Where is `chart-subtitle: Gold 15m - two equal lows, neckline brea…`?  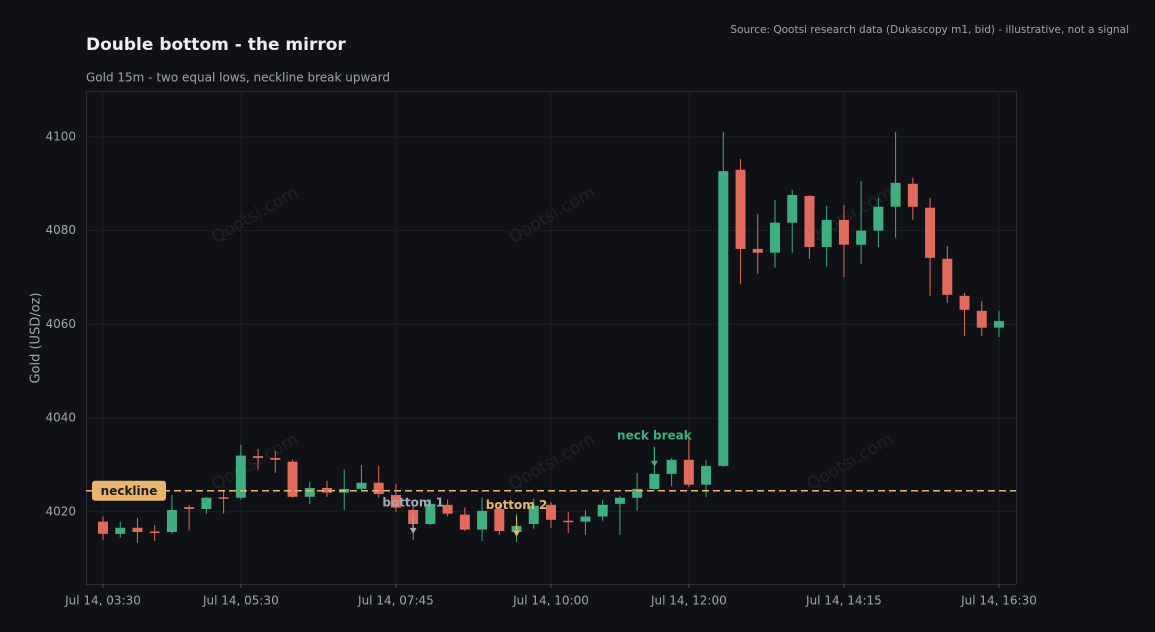 chart-subtitle: Gold 15m - two equal lows, neckline brea… is located at coordinates (238, 78).